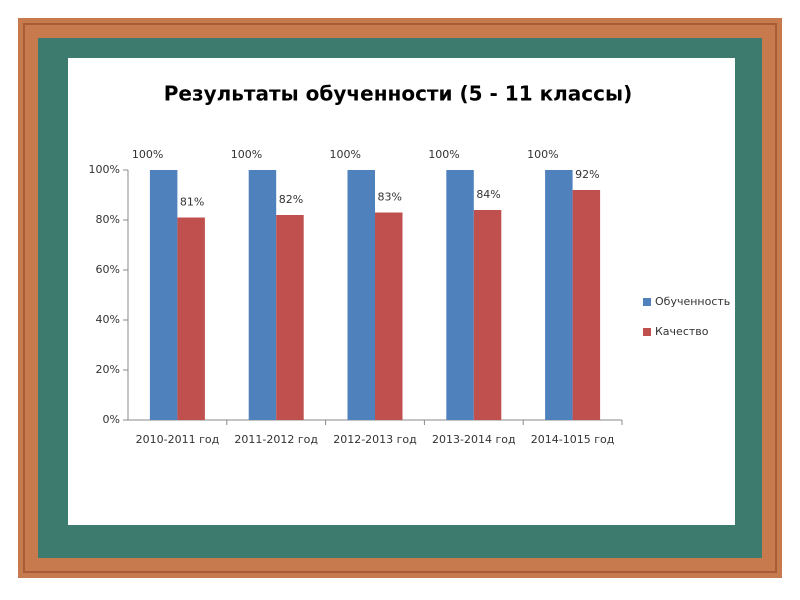 The image size is (800, 600). Describe the element at coordinates (104, 169) in the screenshot. I see `y-tick-label: 100%` at that location.